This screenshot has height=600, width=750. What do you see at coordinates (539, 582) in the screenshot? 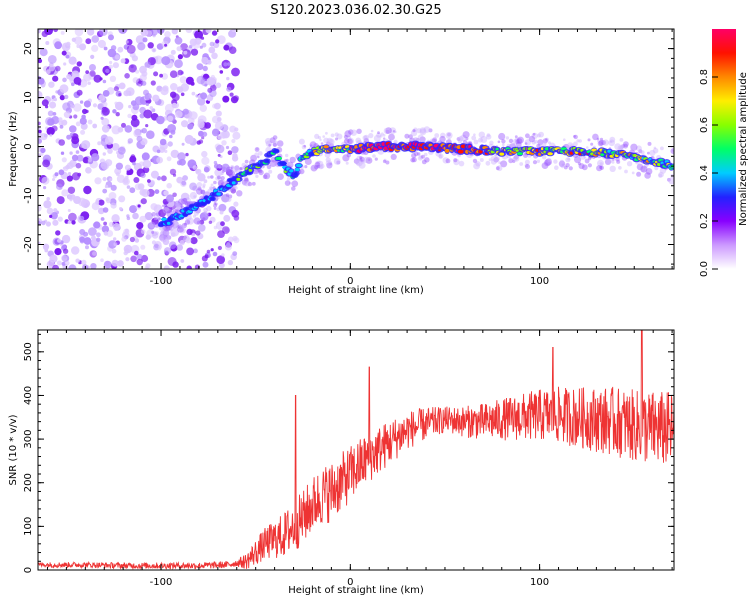
I see `snr-x-tick-label: 100` at bounding box center [539, 582].